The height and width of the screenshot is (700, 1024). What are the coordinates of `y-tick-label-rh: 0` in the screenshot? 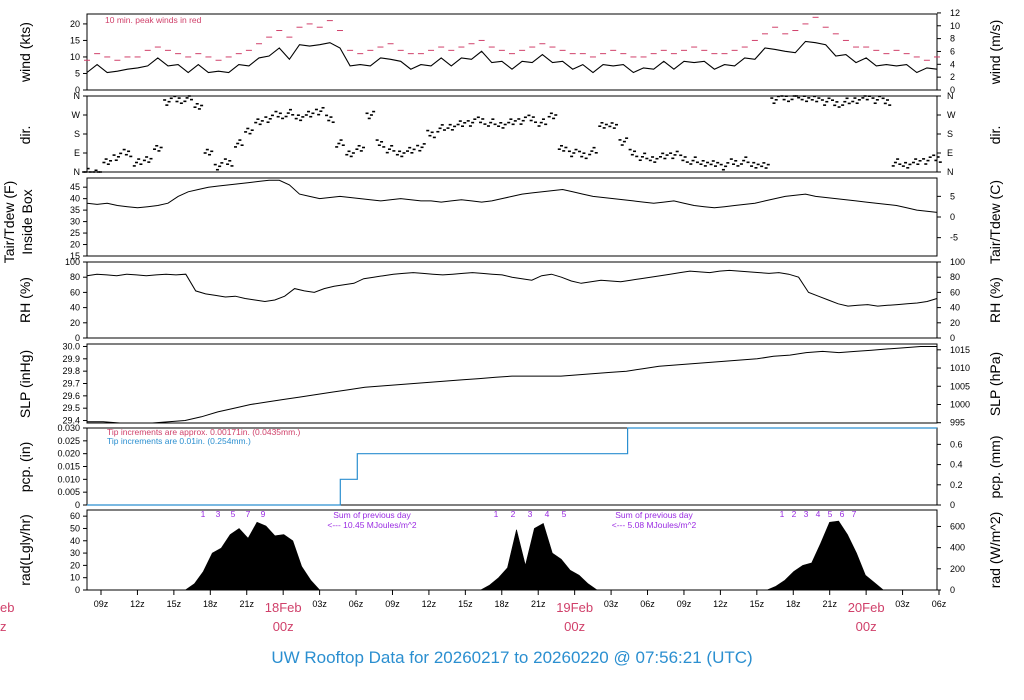 It's located at (77, 338).